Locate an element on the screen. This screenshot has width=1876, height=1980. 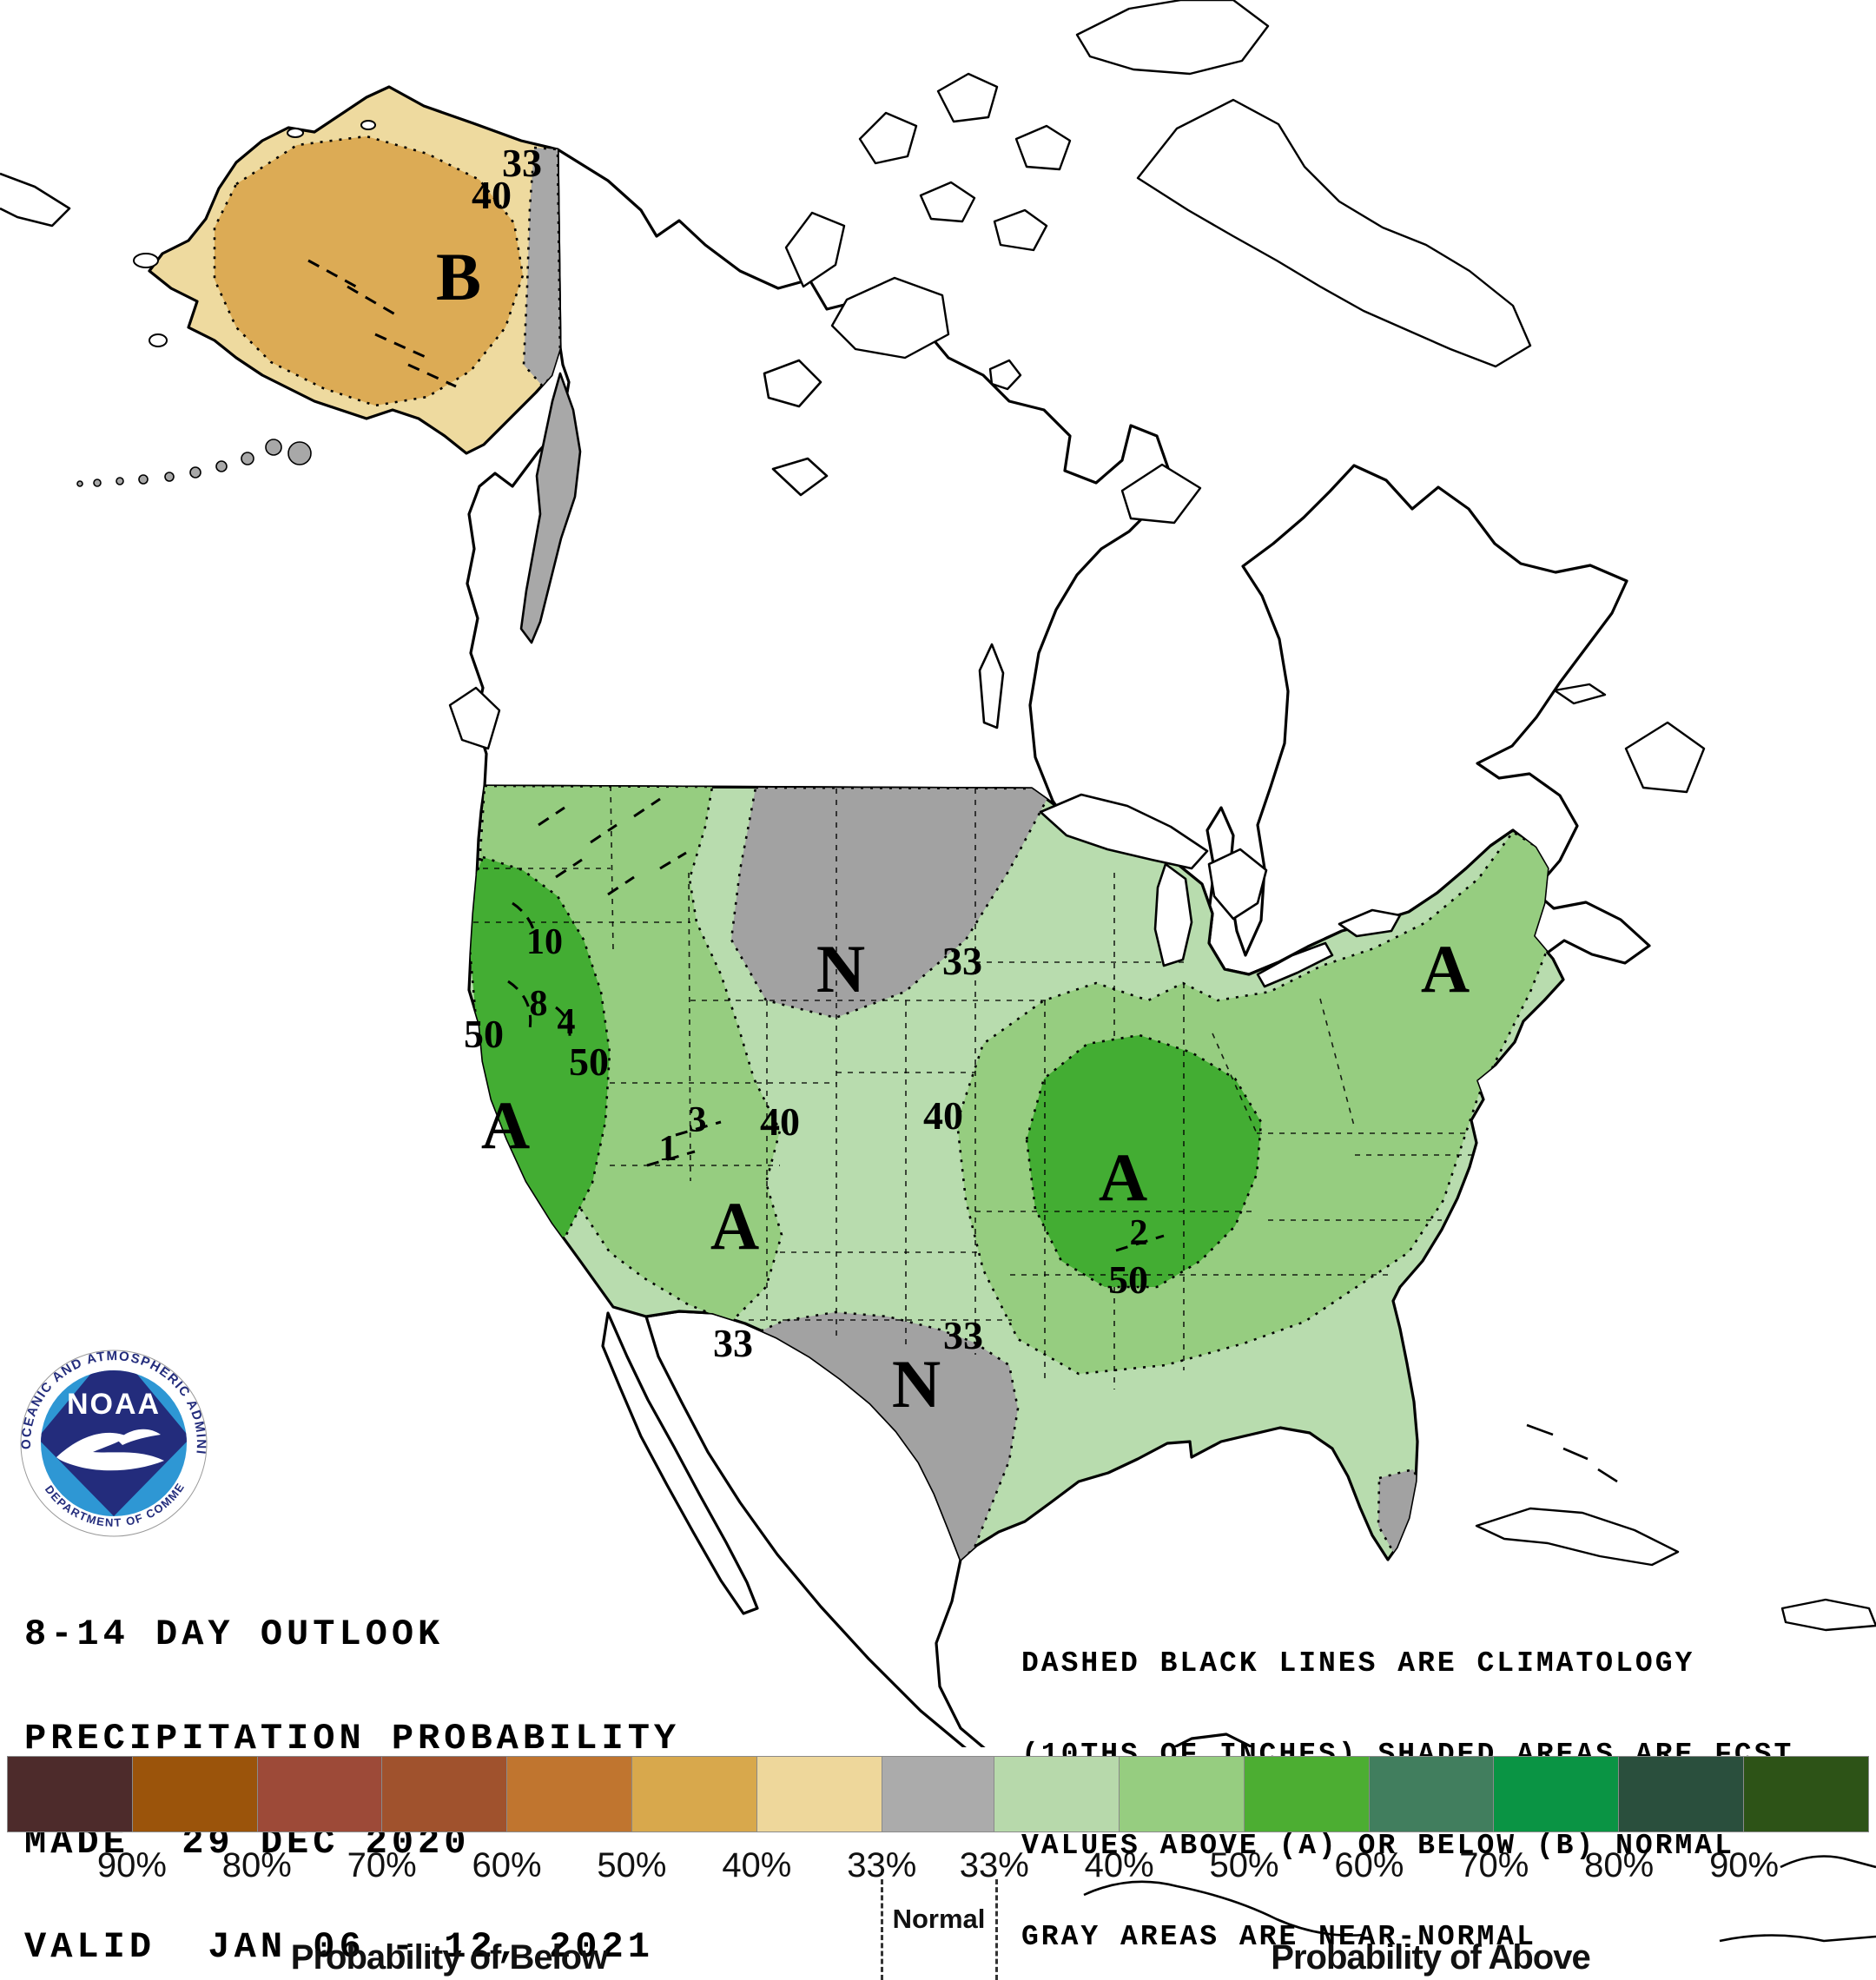
title-line-variable: PRECIPITATION PROBABILITY is located at coordinates (352, 1739).